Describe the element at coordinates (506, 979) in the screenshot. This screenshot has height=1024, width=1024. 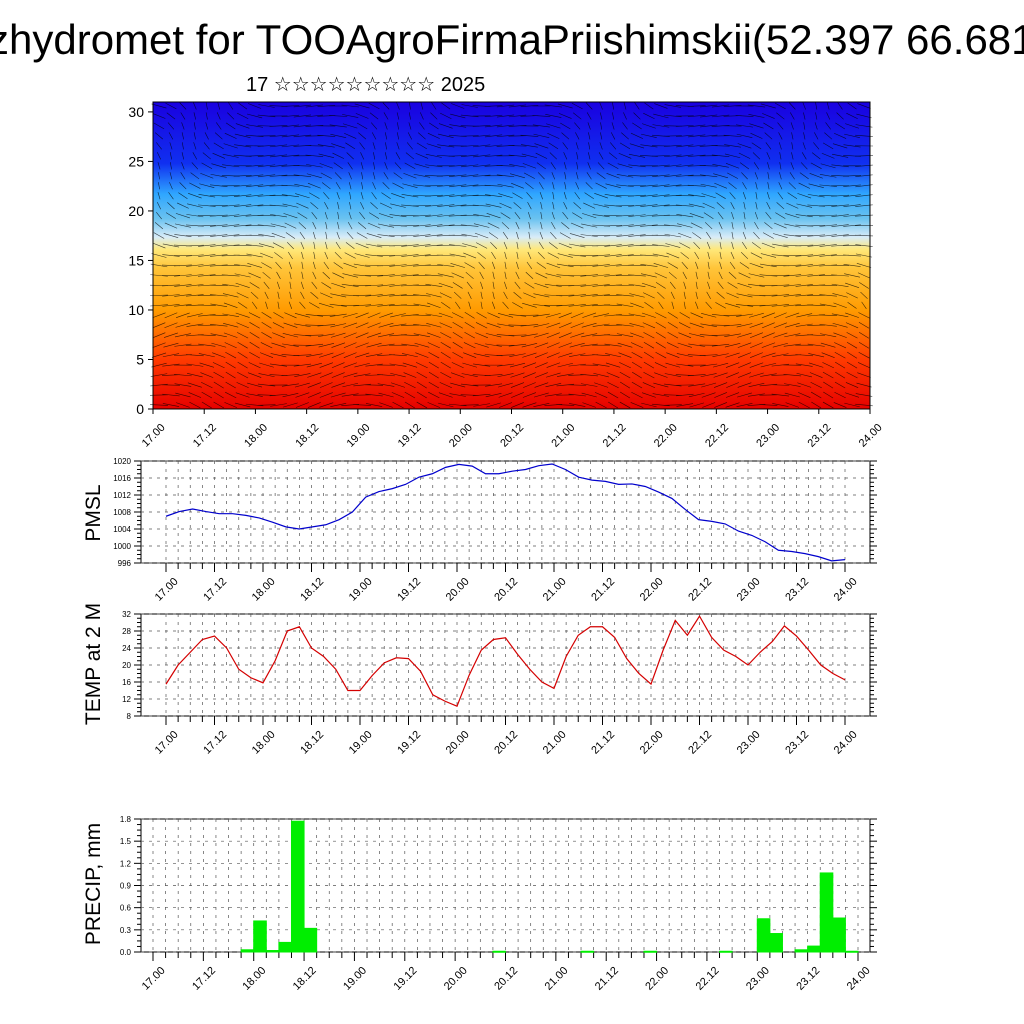
I see `x-tick-label: 20.12` at that location.